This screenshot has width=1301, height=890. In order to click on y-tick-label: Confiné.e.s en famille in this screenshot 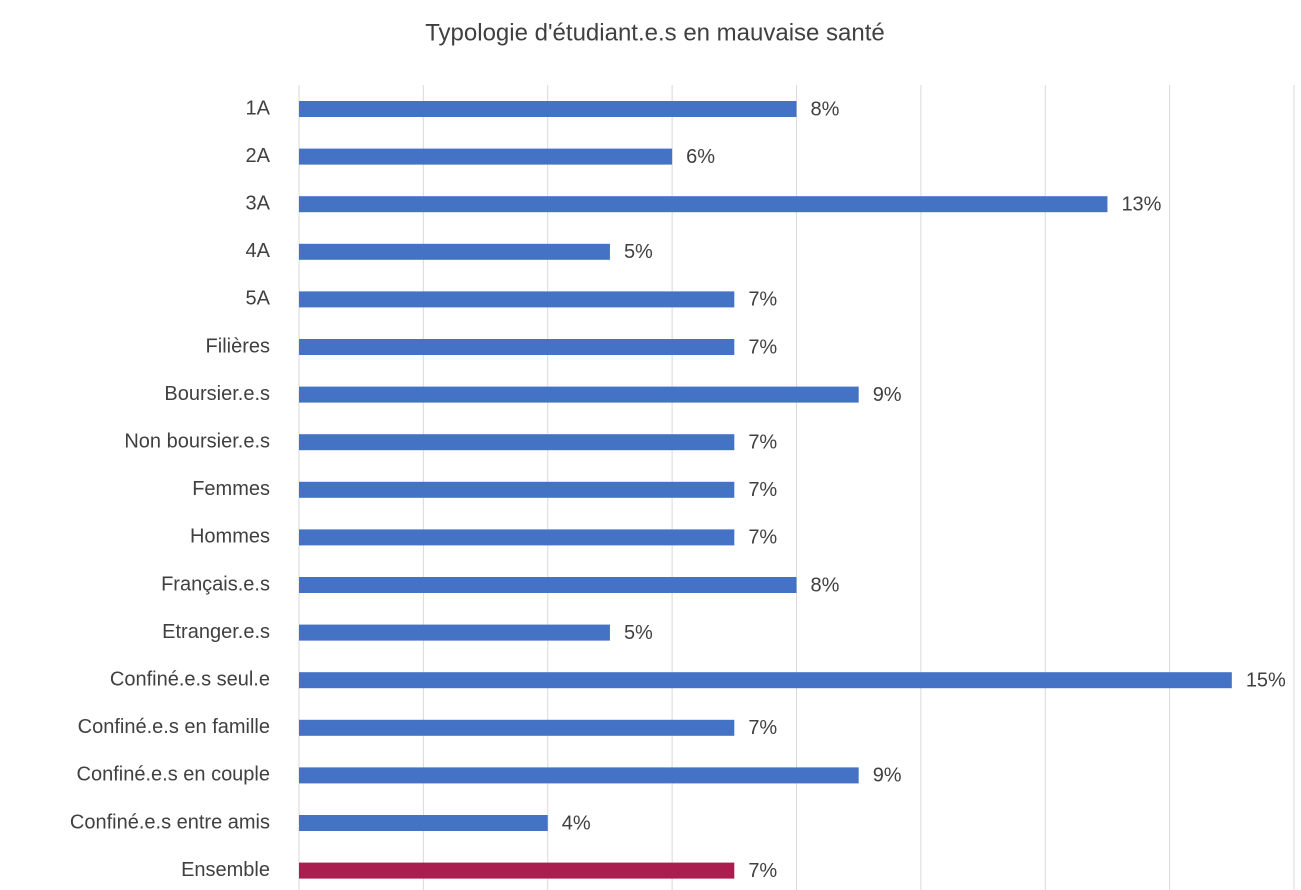, I will do `click(174, 727)`.